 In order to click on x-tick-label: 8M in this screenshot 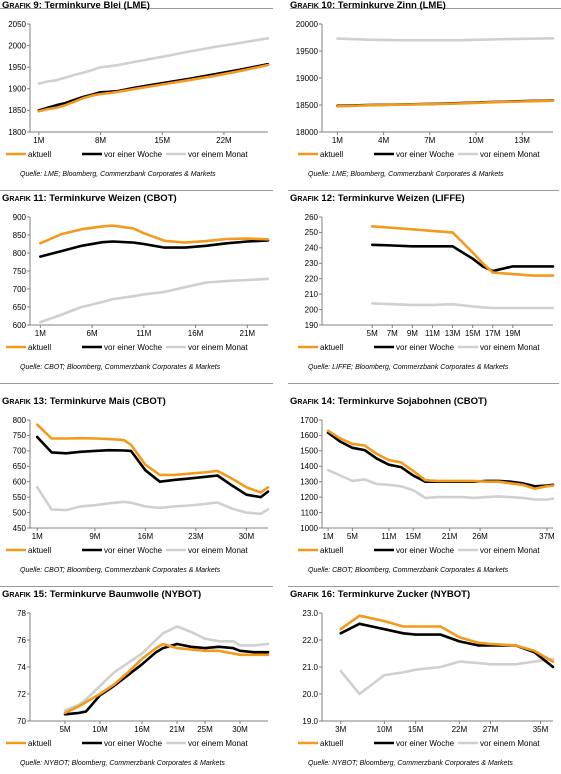, I will do `click(100, 140)`.